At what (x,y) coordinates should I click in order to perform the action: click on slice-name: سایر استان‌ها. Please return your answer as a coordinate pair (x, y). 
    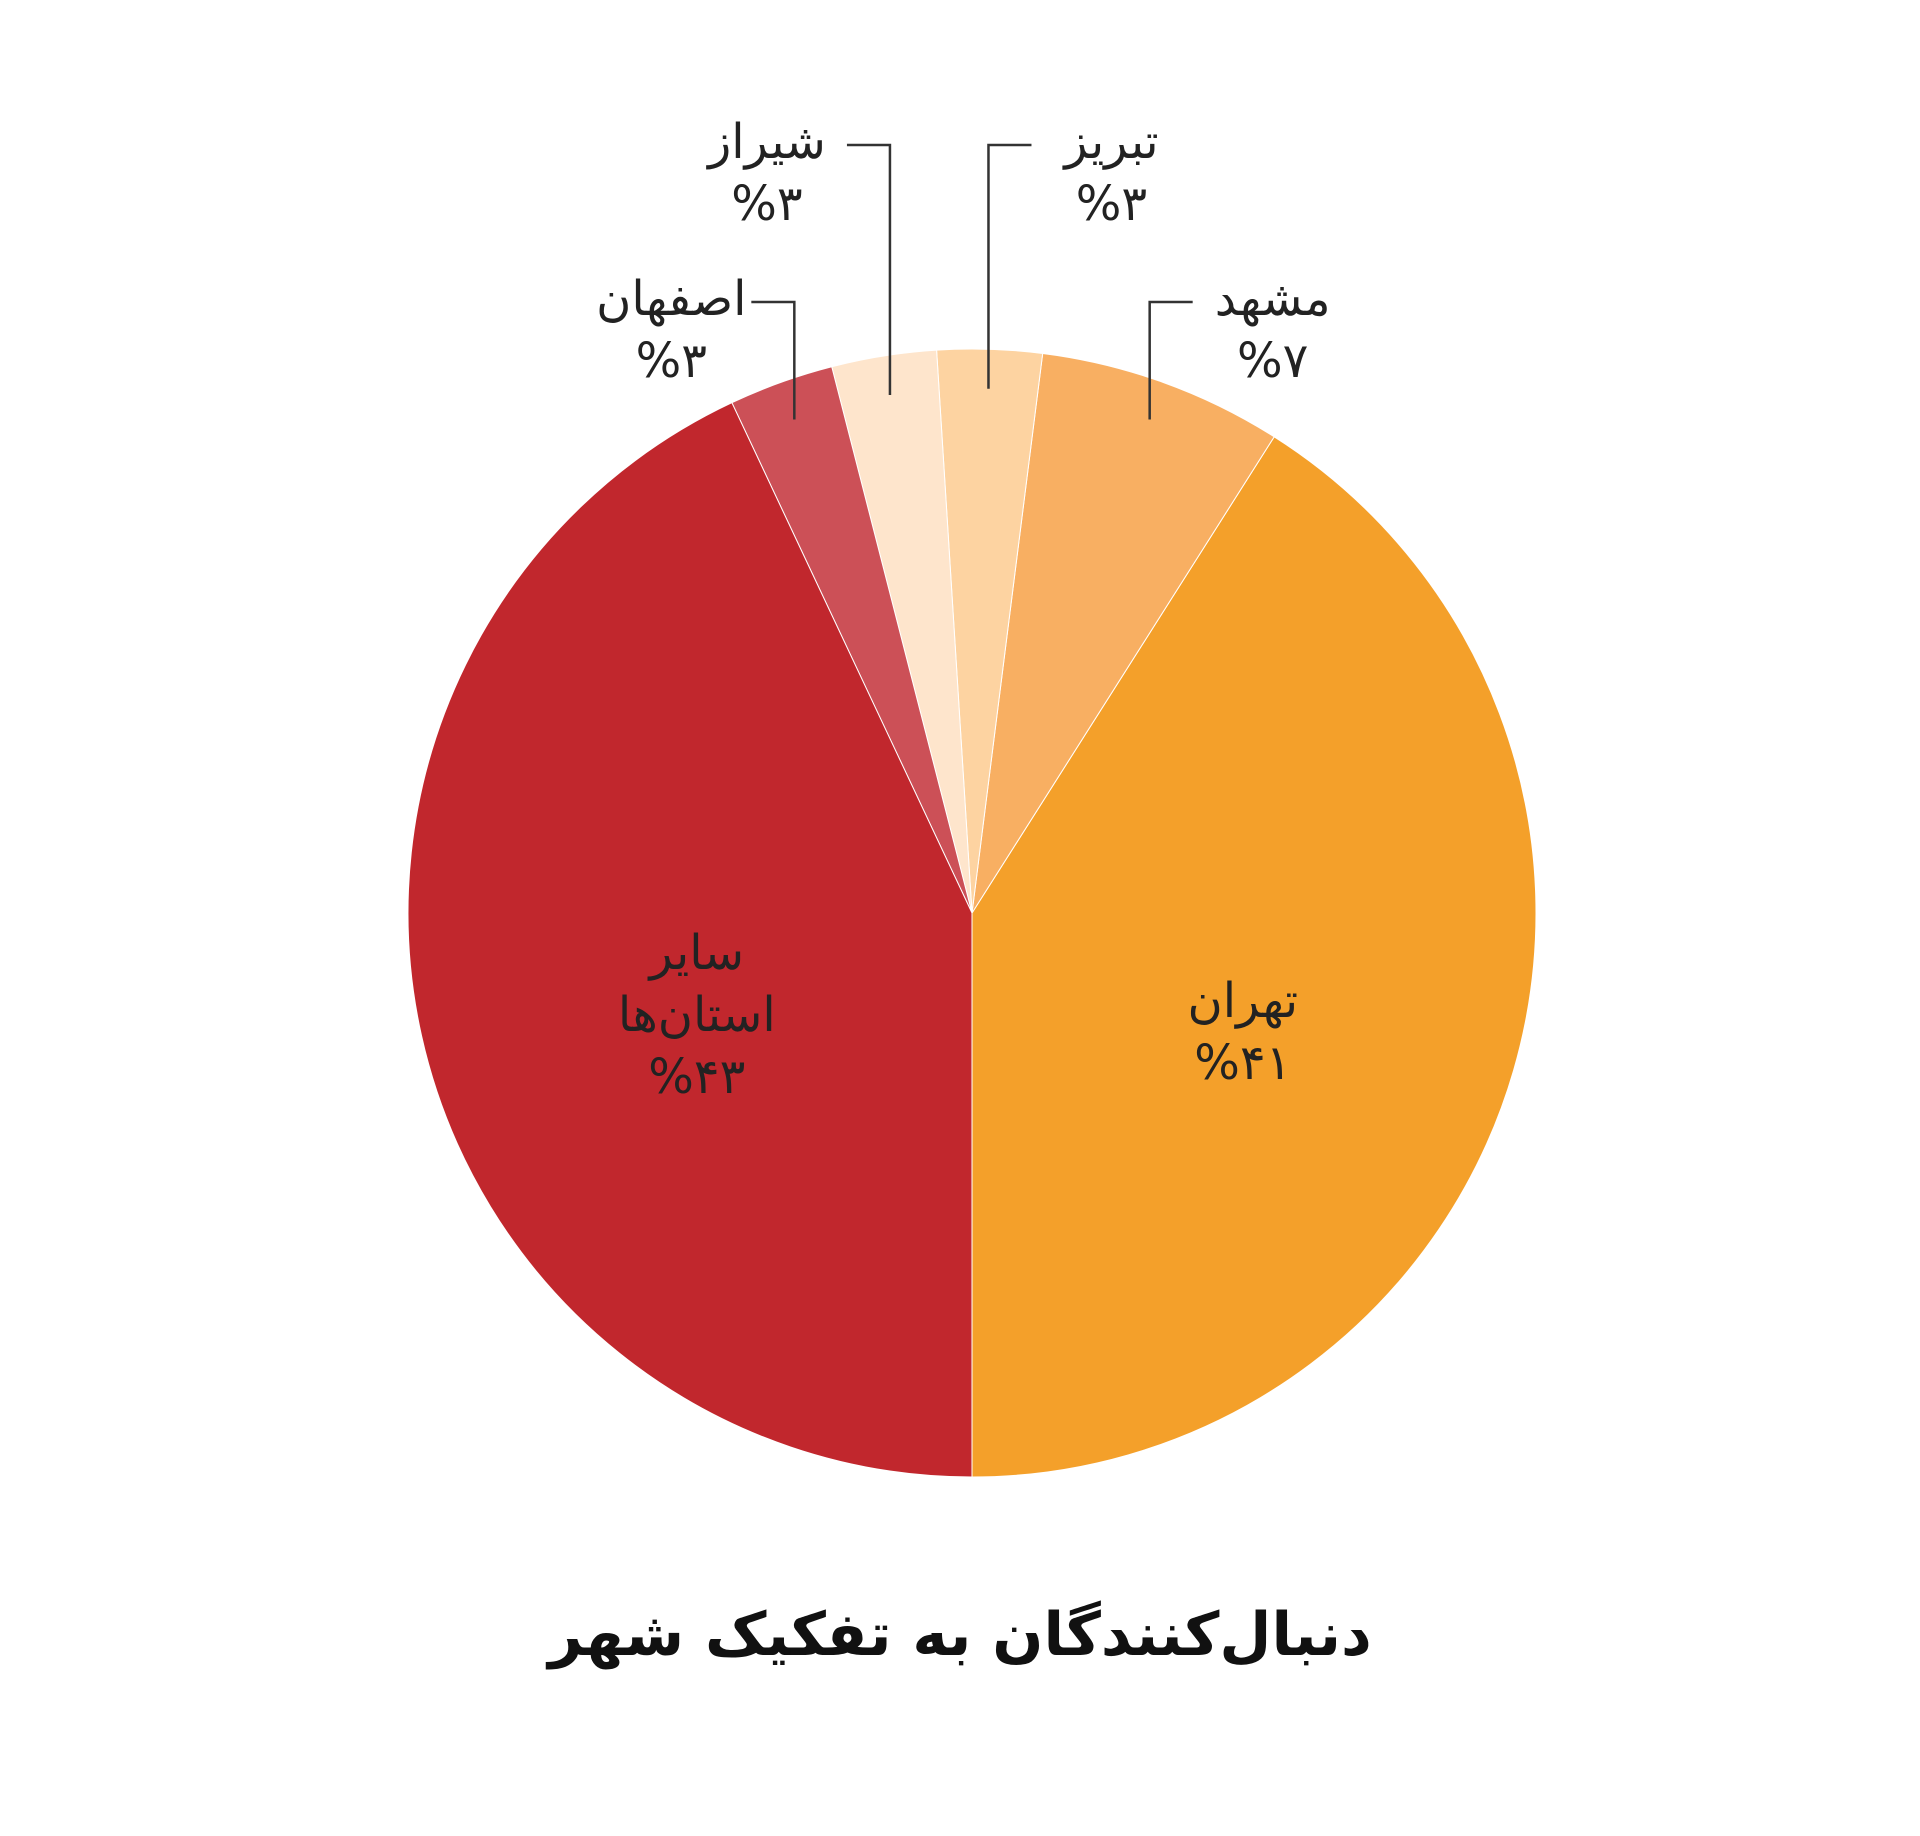
    Looking at the image, I should click on (696, 983).